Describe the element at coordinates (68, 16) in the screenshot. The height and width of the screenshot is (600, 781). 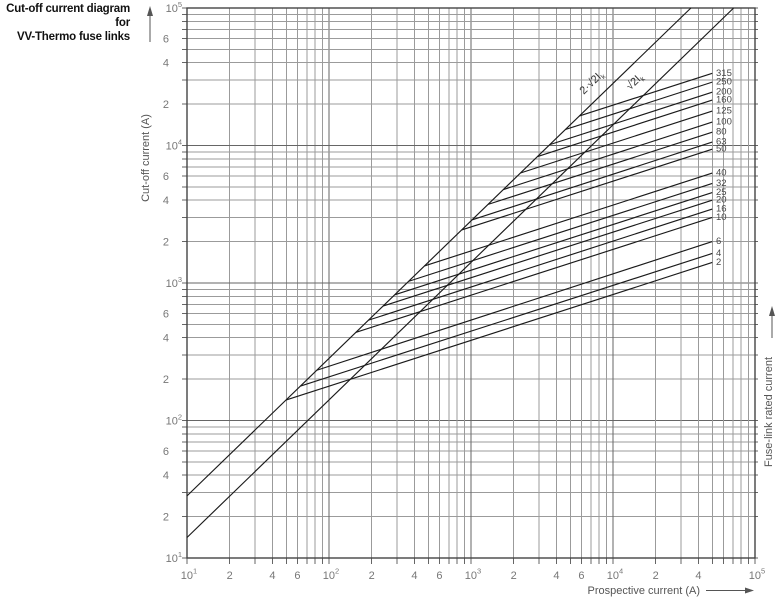
I see `title-line-1: Cut-off current diagram for` at that location.